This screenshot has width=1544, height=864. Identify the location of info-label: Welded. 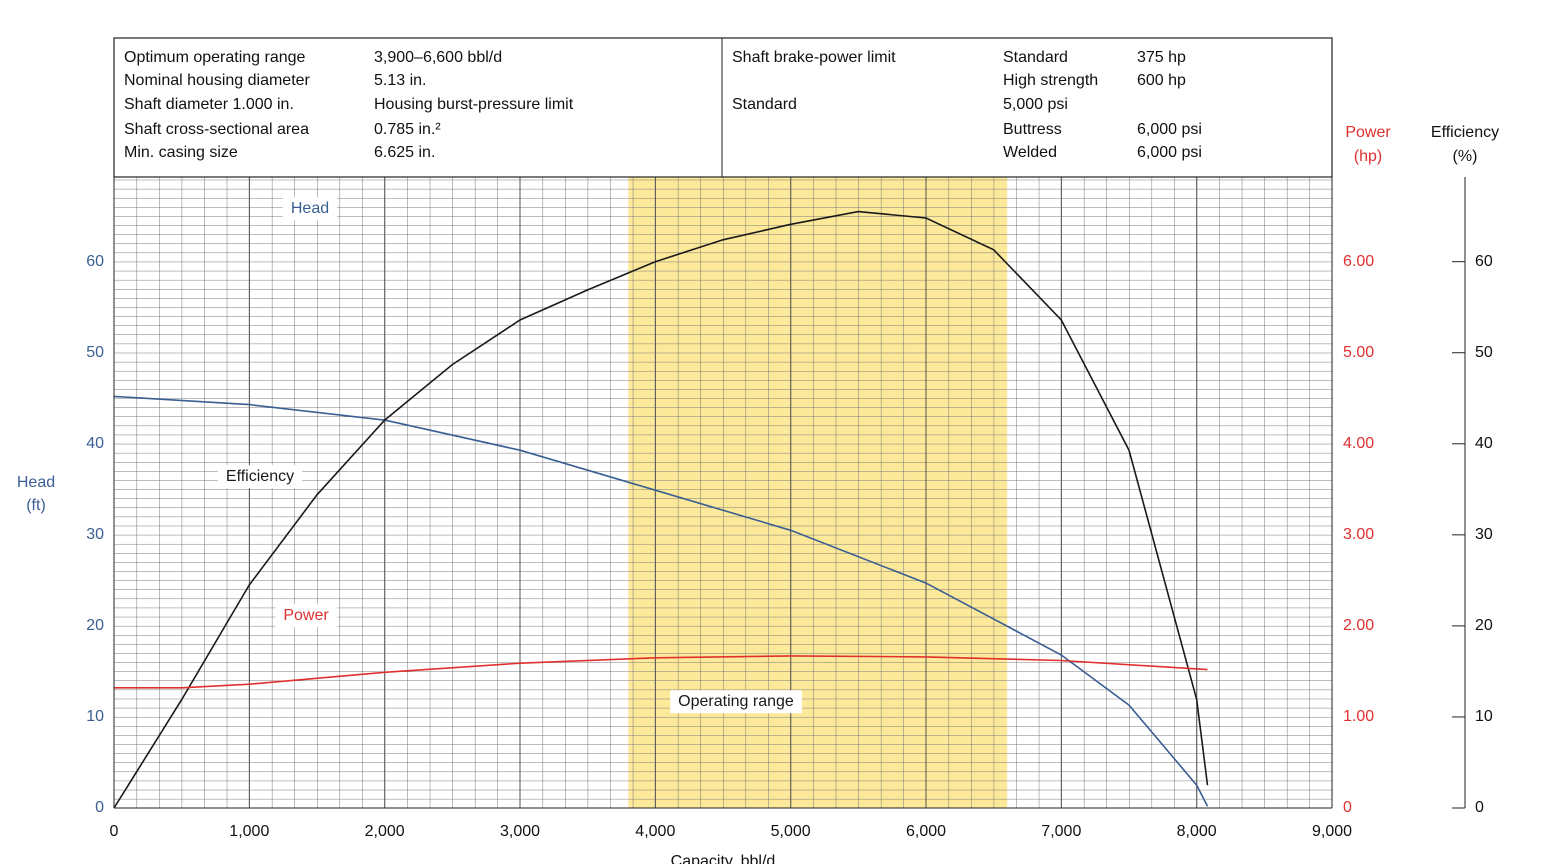
(1030, 152).